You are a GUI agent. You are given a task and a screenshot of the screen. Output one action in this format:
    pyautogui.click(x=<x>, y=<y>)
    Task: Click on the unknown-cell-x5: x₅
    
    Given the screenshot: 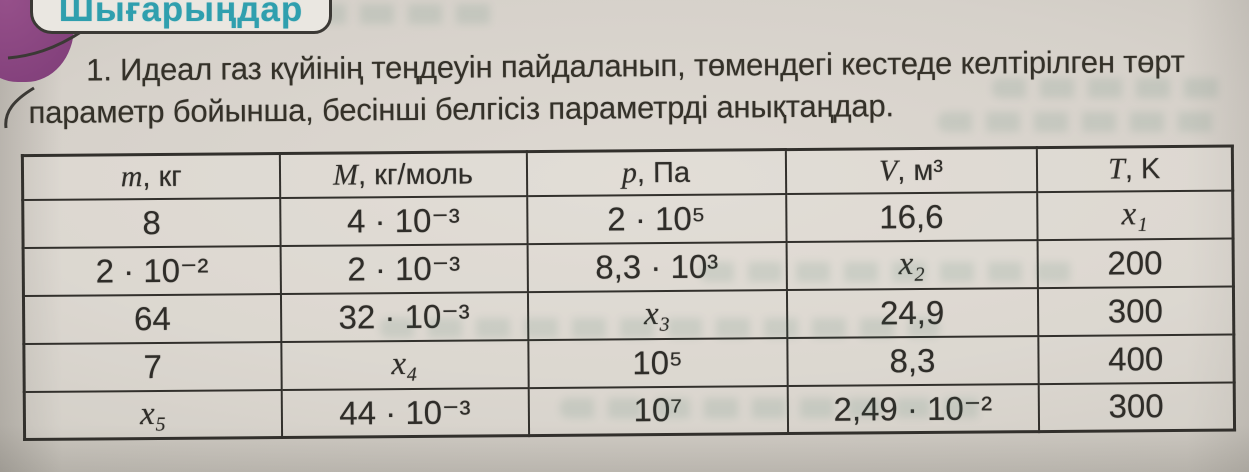 What is the action you would take?
    pyautogui.click(x=153, y=414)
    